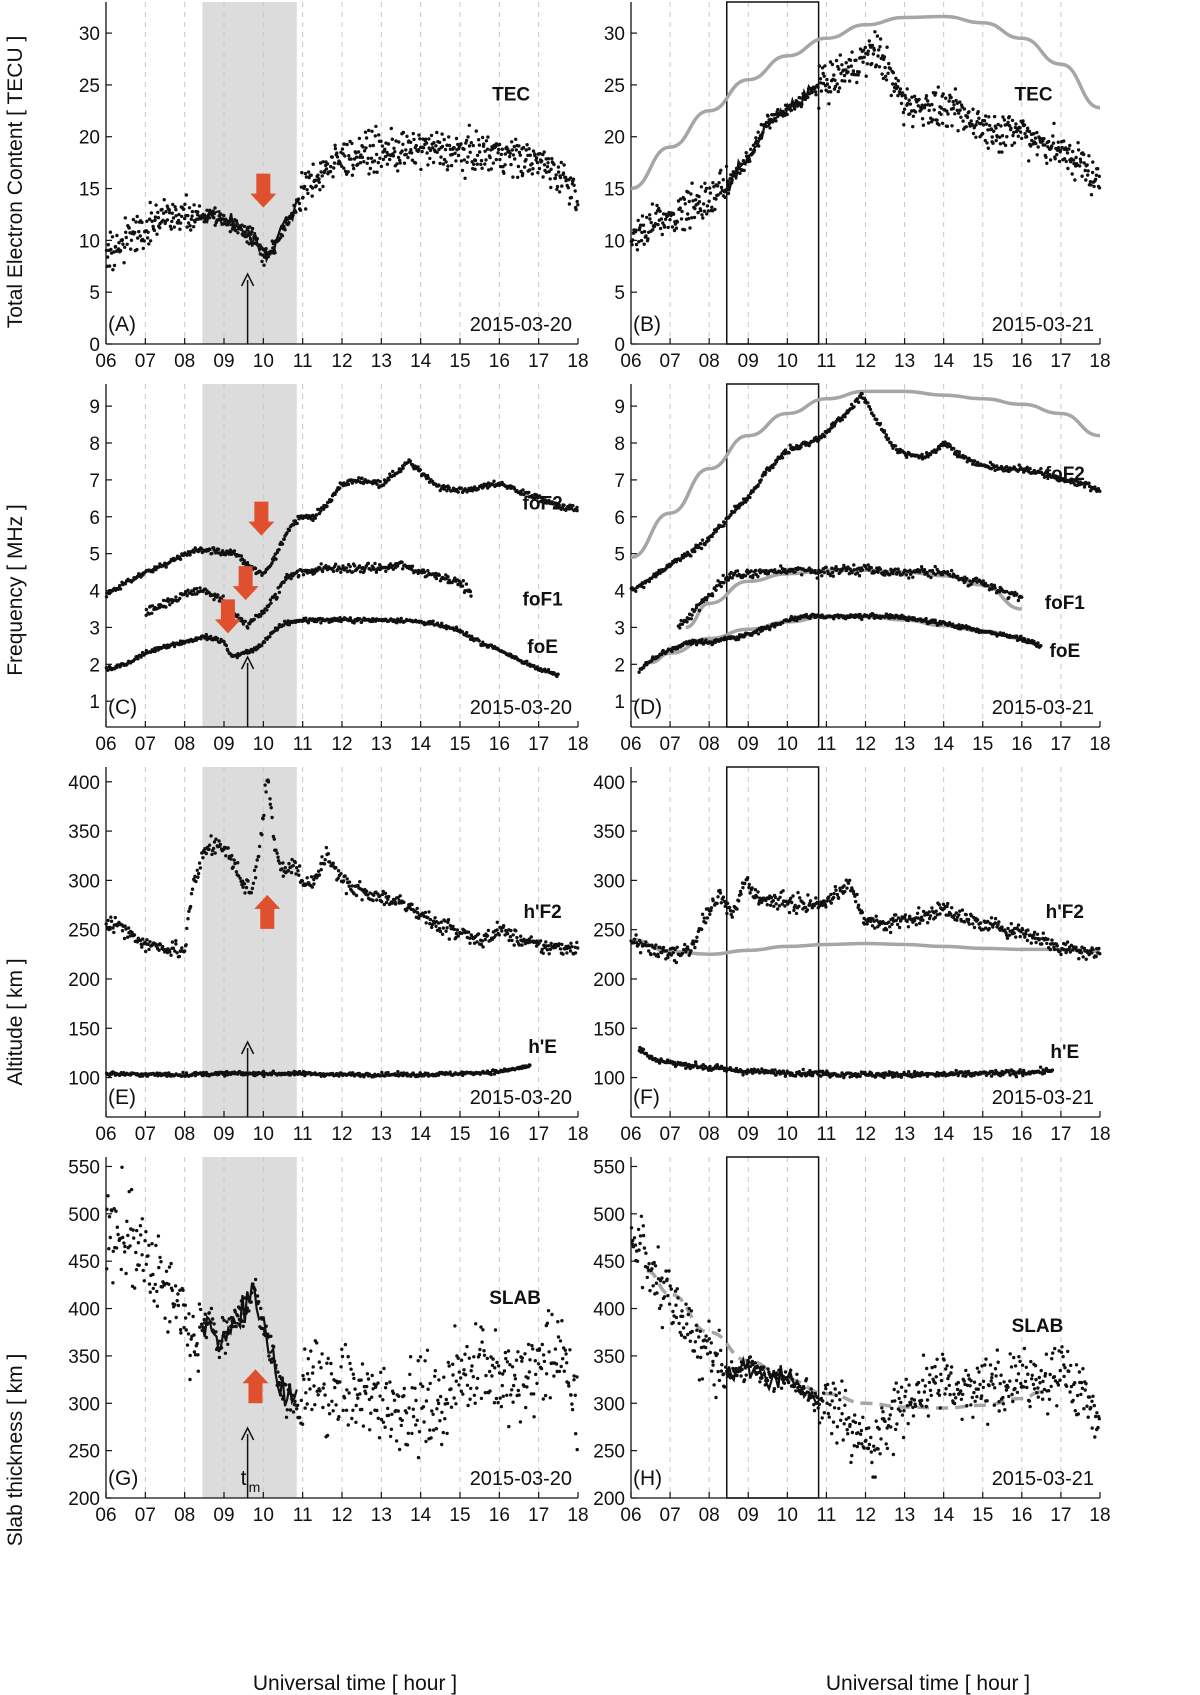  Describe the element at coordinates (89, 86) in the screenshot. I see `y-tick-label: 25` at that location.